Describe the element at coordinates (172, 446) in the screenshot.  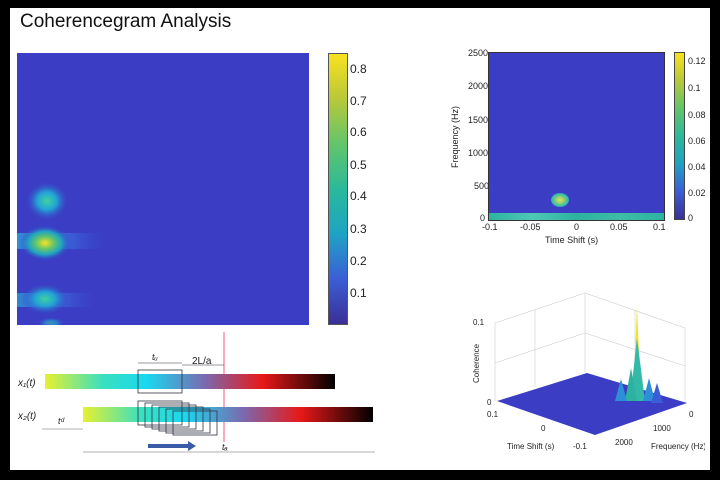
I see `slide-direction-arrow` at that location.